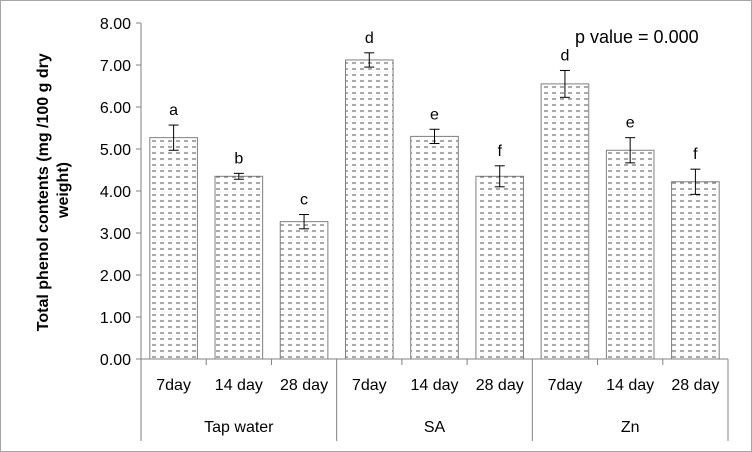 The height and width of the screenshot is (452, 752). Describe the element at coordinates (238, 158) in the screenshot. I see `significance-letter: b` at that location.